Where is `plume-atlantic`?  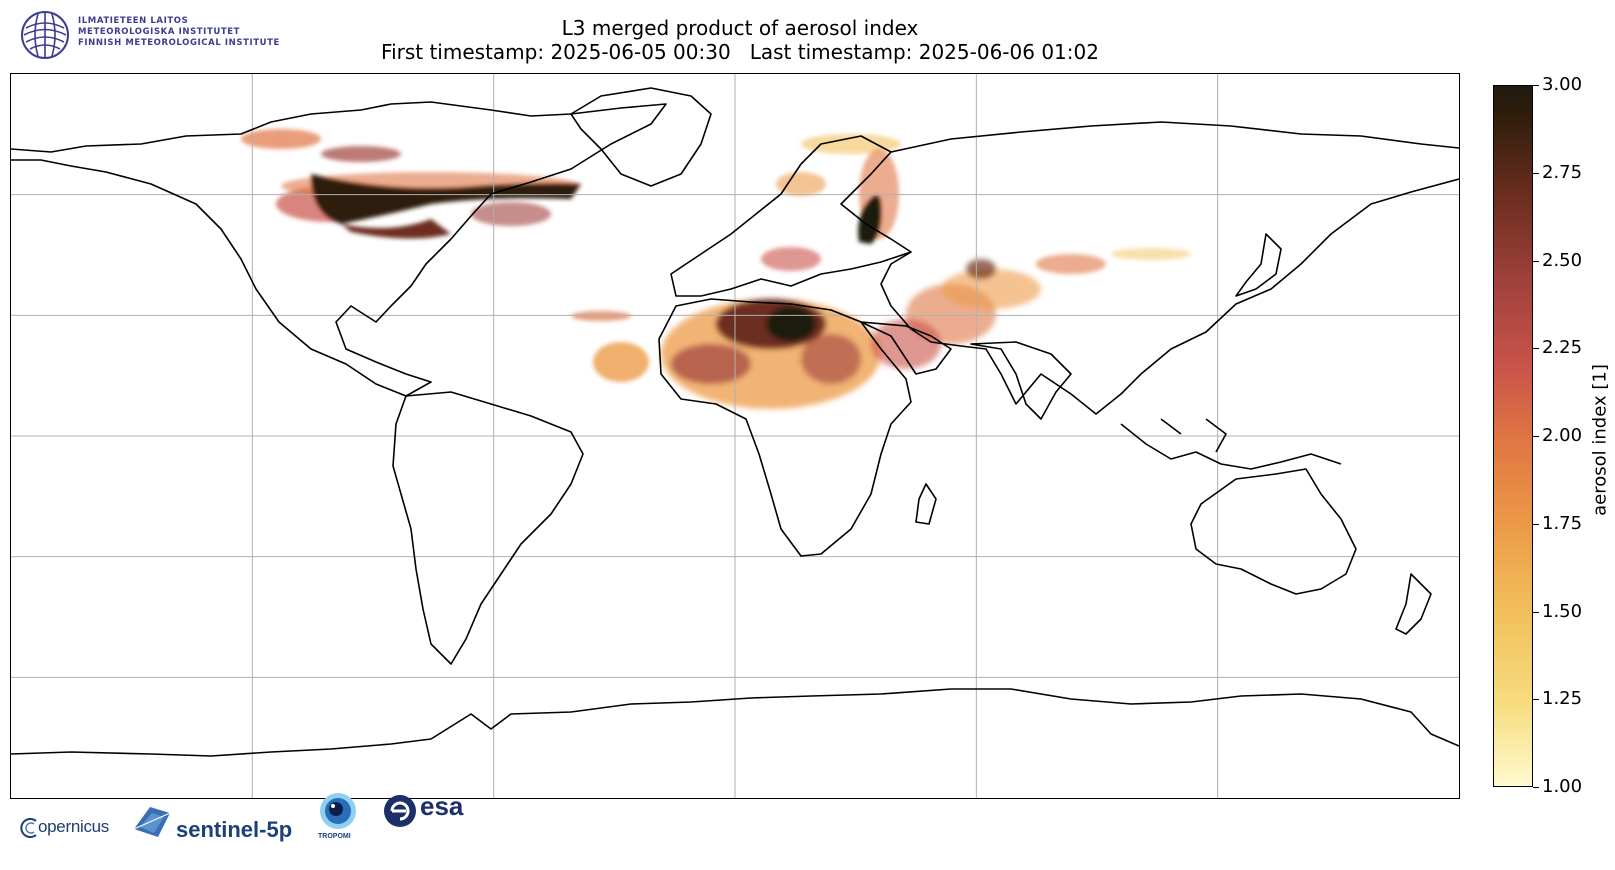
plume-atlantic is located at coordinates (610, 346).